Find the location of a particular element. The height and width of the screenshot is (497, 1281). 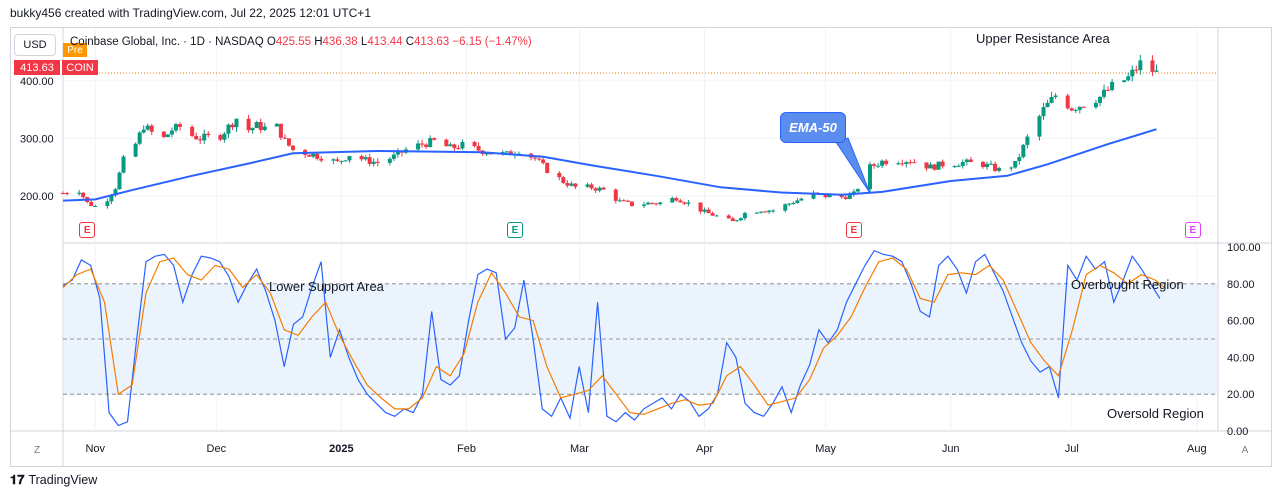

tradingview-brand: TradingView is located at coordinates (63, 480).